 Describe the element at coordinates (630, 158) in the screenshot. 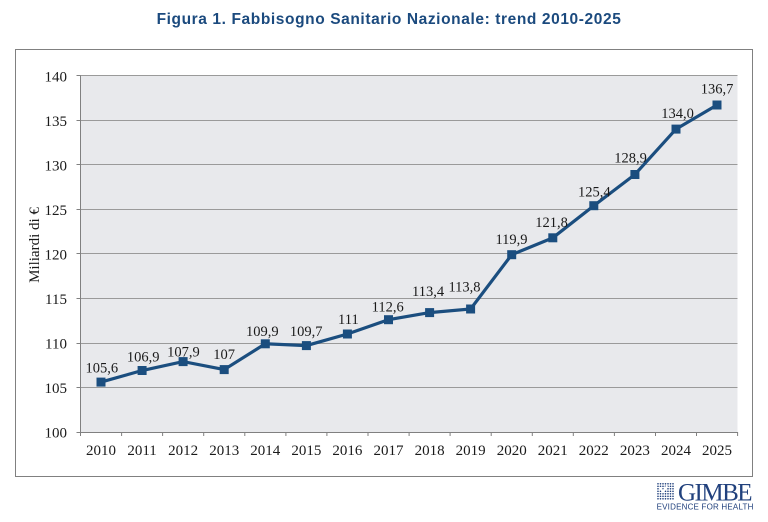

I see `svg-text: 128,9` at that location.